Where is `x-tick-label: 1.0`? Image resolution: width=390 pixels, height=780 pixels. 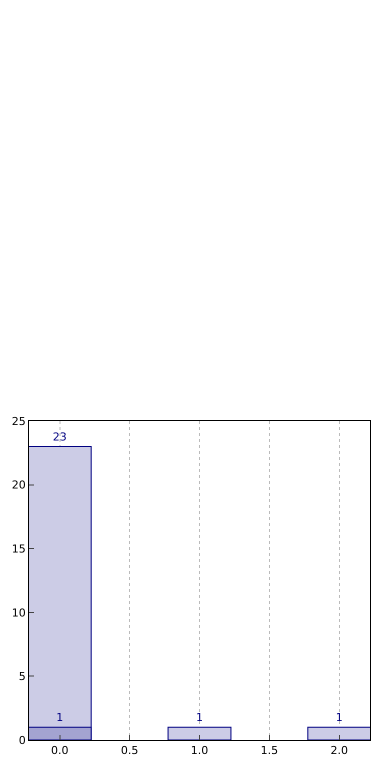 x-tick-label: 1.0 is located at coordinates (199, 751).